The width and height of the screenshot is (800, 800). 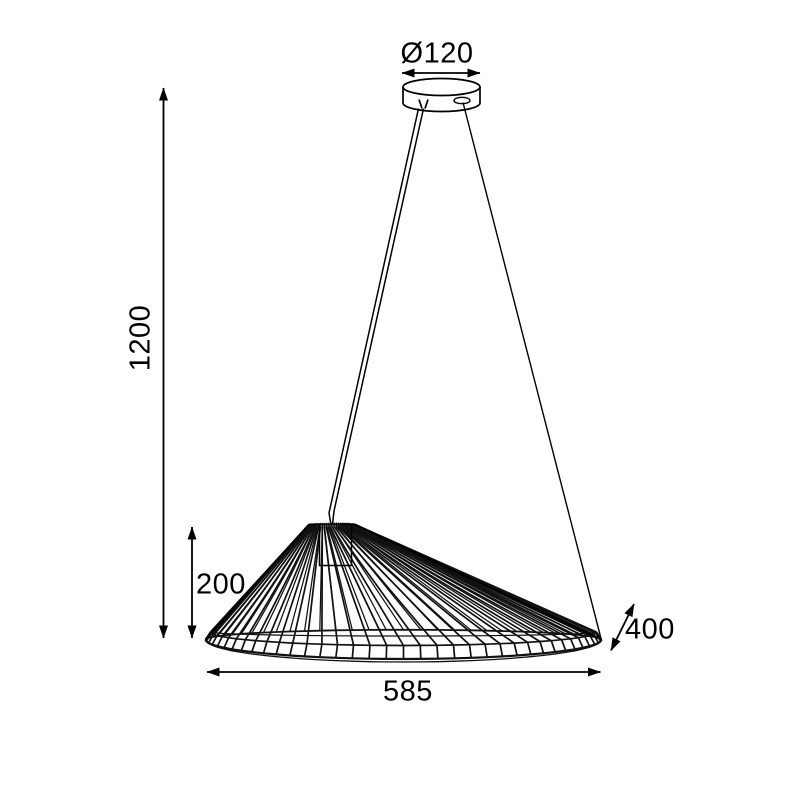 I want to click on cord-line-outer, so click(x=374, y=311).